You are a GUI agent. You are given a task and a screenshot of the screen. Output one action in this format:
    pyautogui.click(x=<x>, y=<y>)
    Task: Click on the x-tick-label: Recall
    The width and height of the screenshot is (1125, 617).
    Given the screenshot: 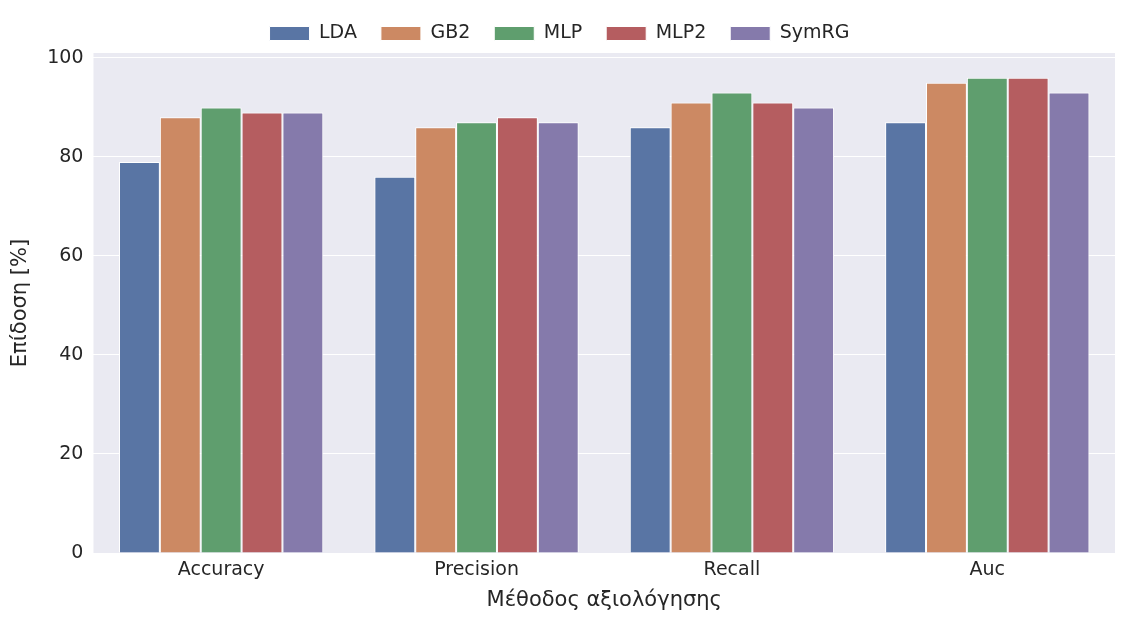 What is the action you would take?
    pyautogui.click(x=732, y=568)
    